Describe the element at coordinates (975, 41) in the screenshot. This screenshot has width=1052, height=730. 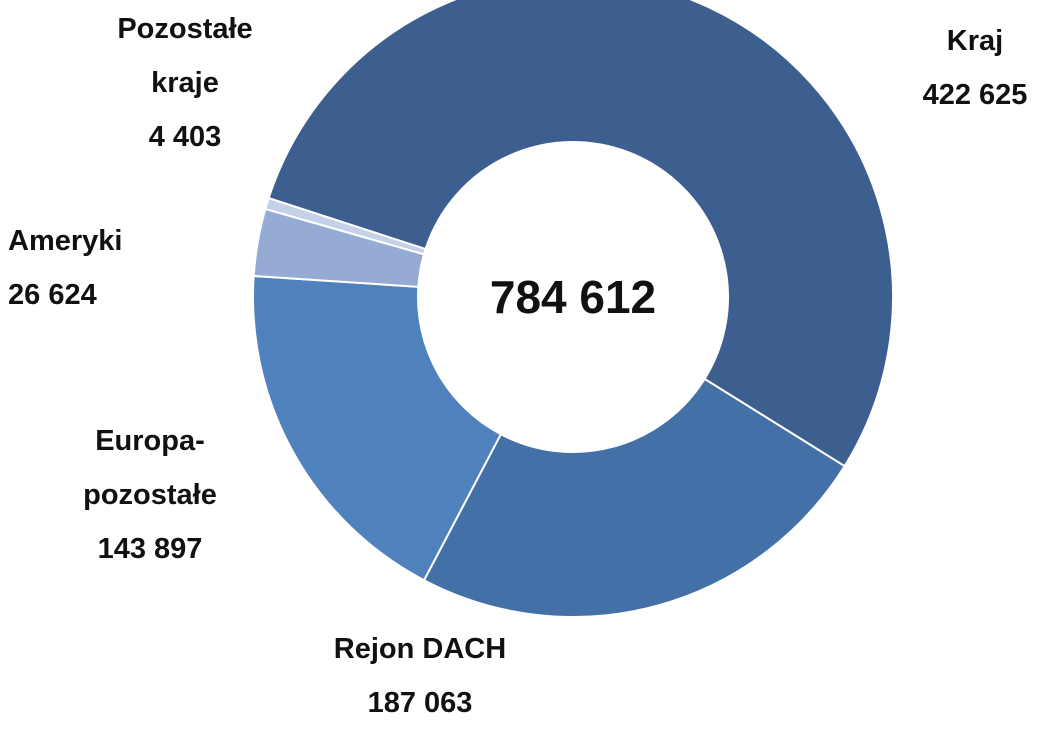
I see `category-label: Kraj` at that location.